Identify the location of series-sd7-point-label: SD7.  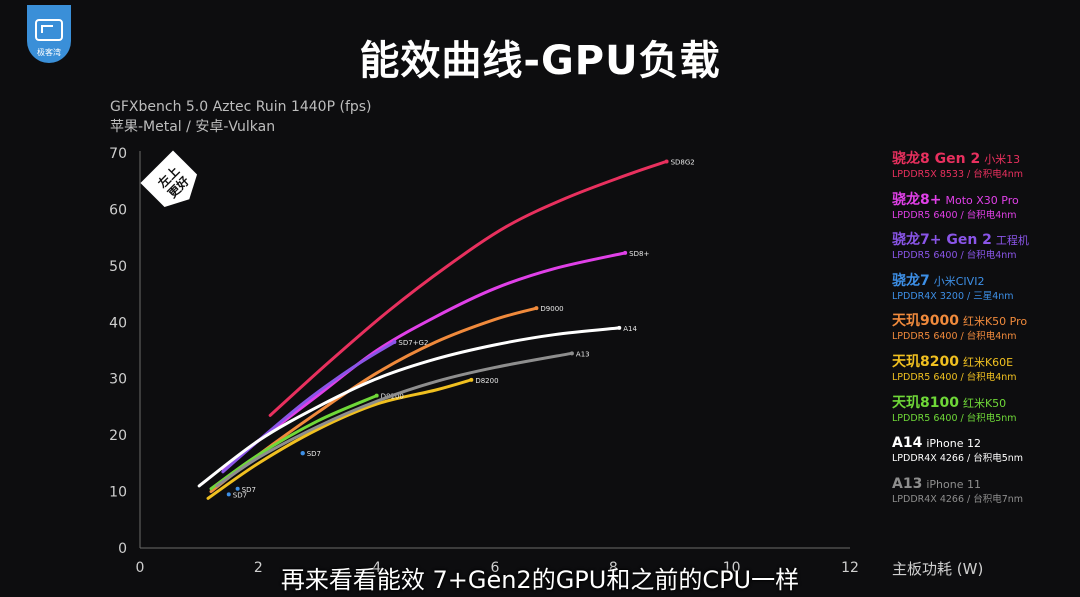
(314, 454).